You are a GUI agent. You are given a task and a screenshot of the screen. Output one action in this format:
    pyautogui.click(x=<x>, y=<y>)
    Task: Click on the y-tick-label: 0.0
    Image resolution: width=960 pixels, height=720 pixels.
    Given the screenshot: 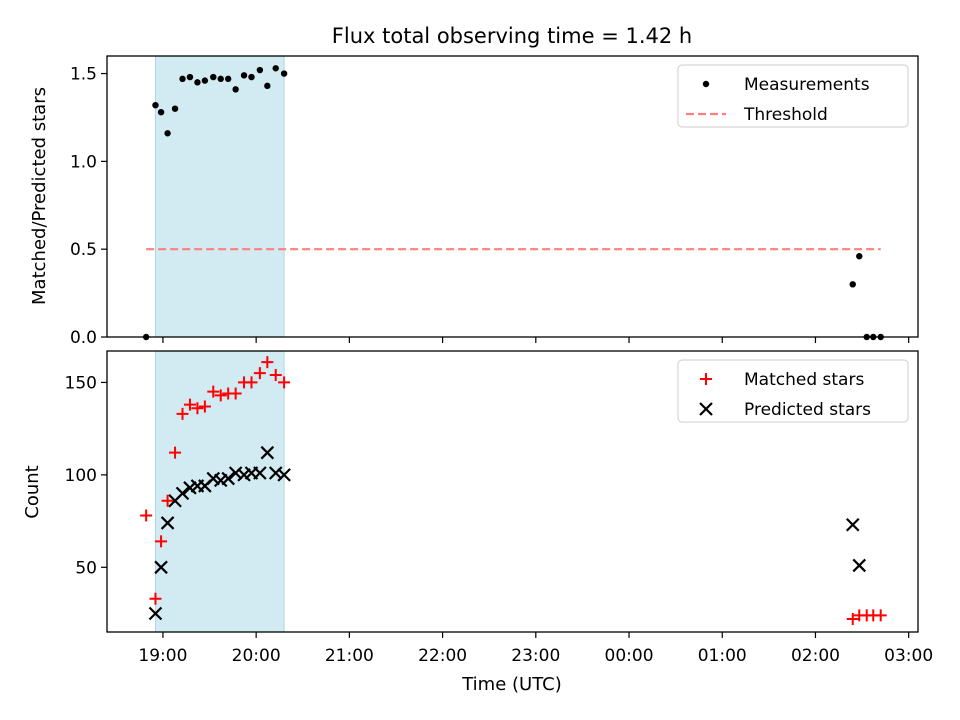 What is the action you would take?
    pyautogui.click(x=83, y=338)
    